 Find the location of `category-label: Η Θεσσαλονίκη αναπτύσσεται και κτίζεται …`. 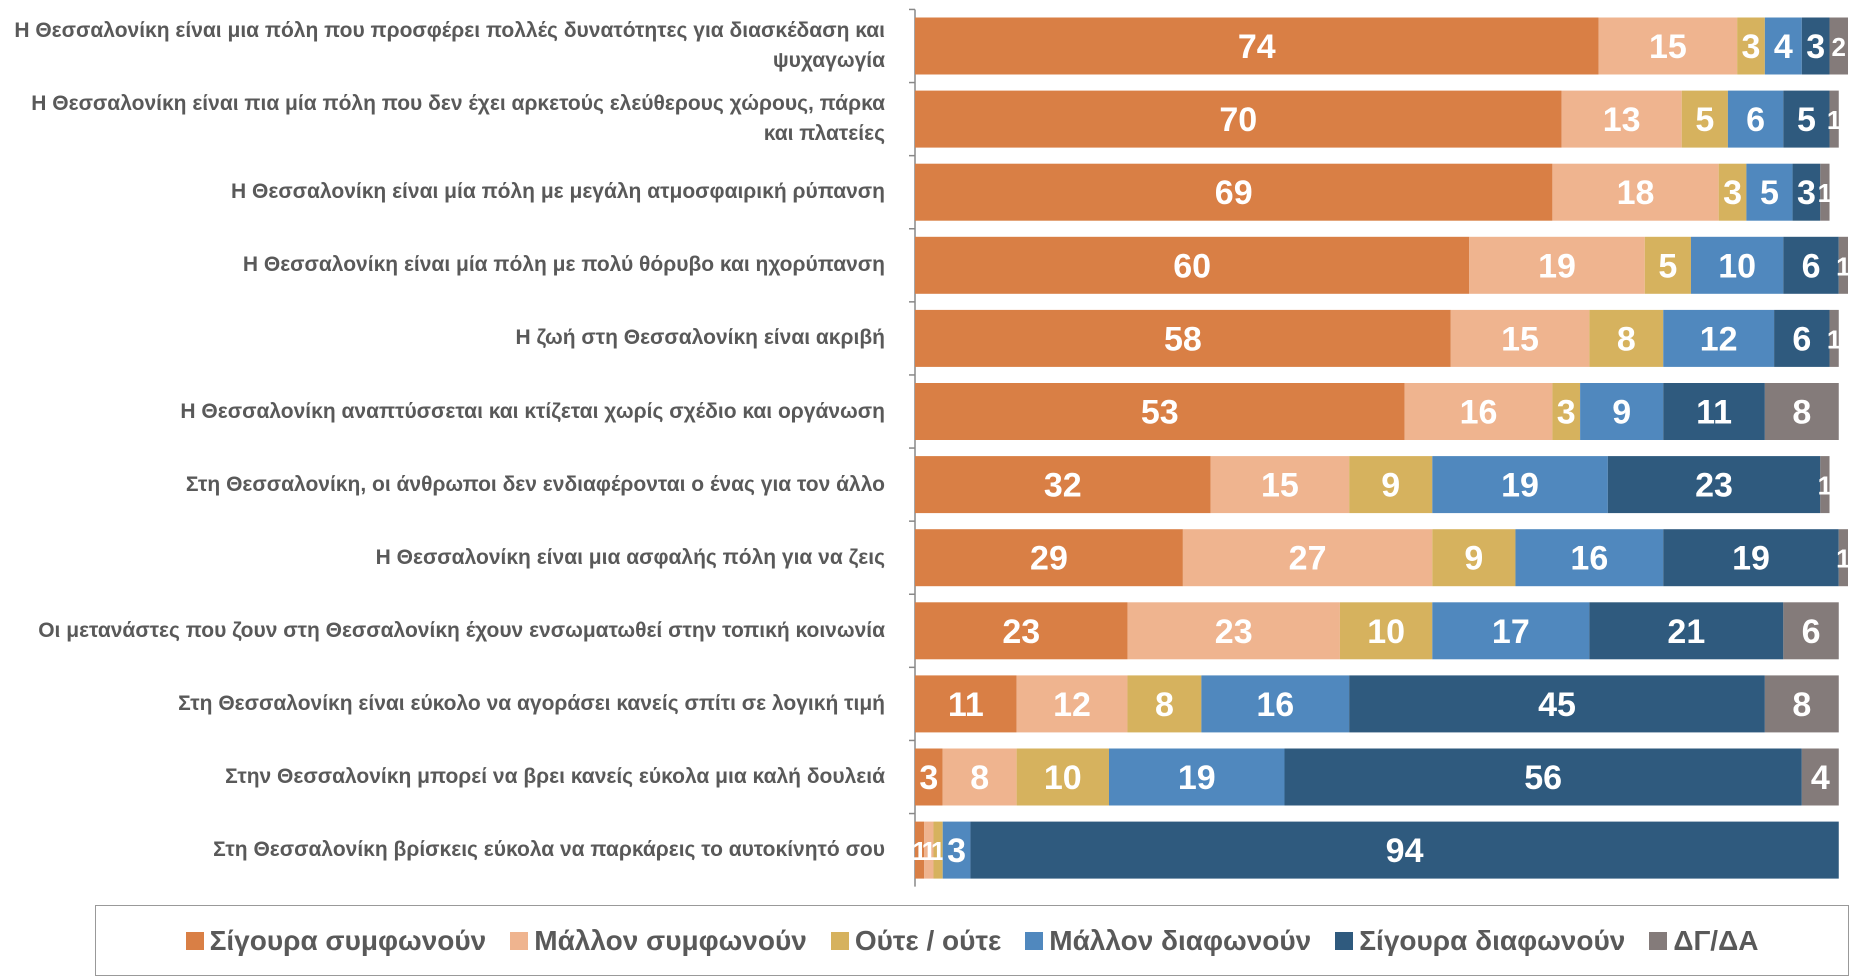

category-label: Η Θεσσαλονίκη αναπτύσσεται και κτίζεται … is located at coordinates (532, 411).